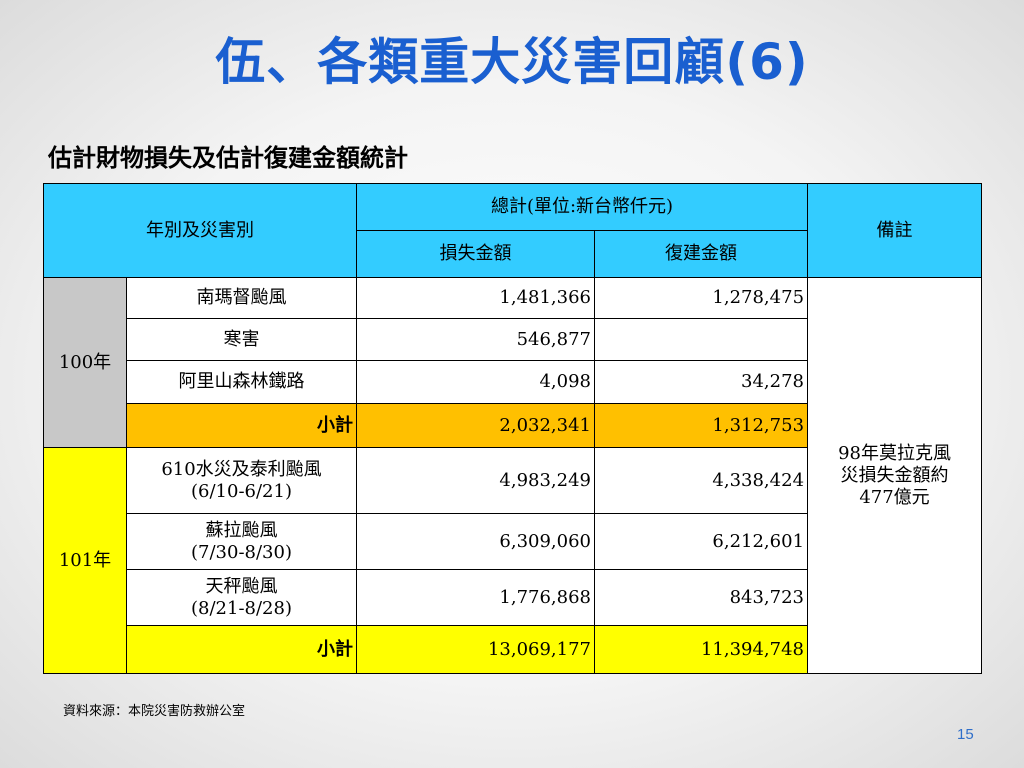  What do you see at coordinates (701, 597) in the screenshot?
I see `rebuild-value: 843,723` at bounding box center [701, 597].